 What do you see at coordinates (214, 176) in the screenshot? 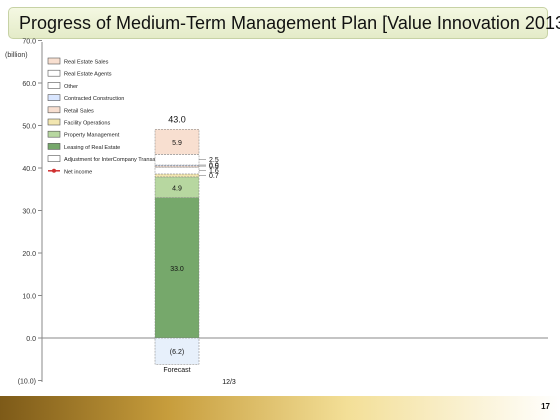
I see `segment-label: 0.7` at bounding box center [214, 176].